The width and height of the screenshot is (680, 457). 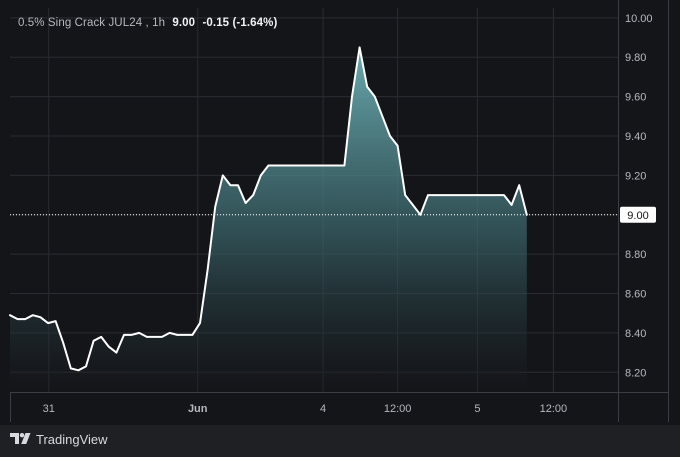 What do you see at coordinates (635, 98) in the screenshot?
I see `y-tick-label: 9.60` at bounding box center [635, 98].